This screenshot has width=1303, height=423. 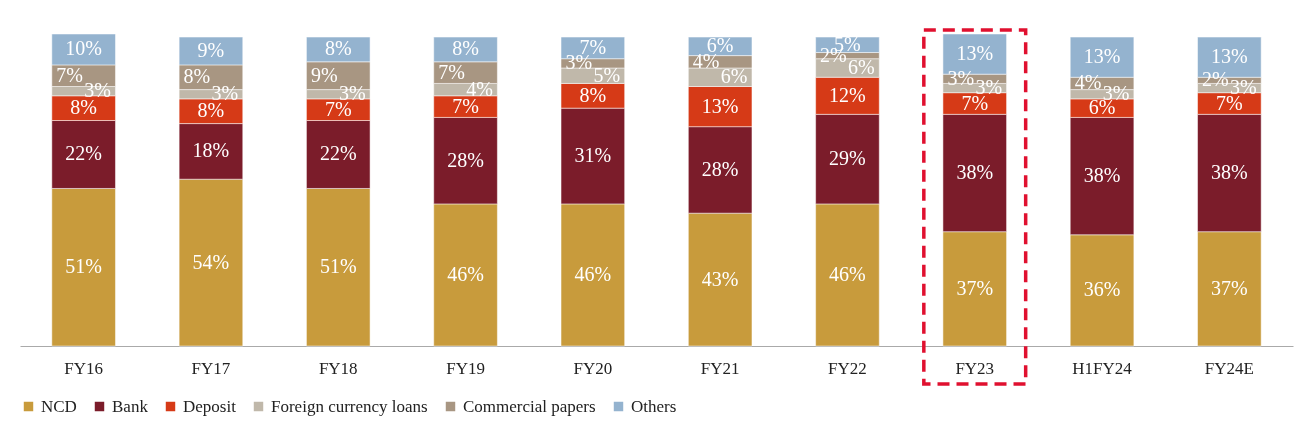 I want to click on legend-label: Deposit, so click(x=210, y=406).